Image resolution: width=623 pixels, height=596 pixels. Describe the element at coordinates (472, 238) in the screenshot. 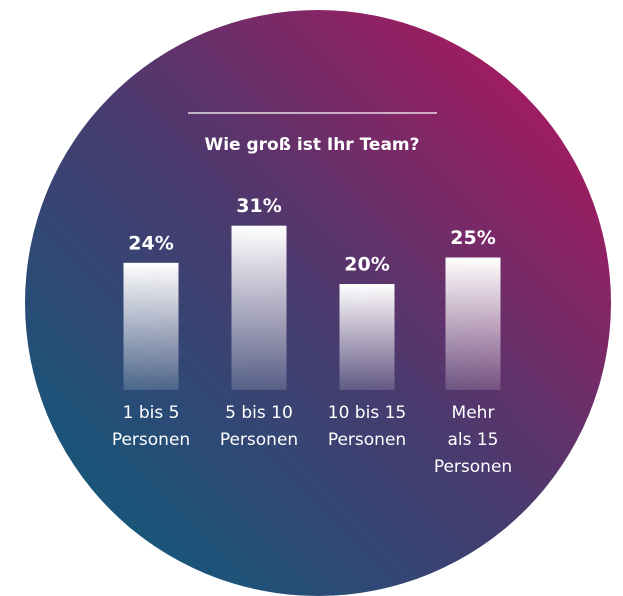

I see `value-label: 25%` at that location.